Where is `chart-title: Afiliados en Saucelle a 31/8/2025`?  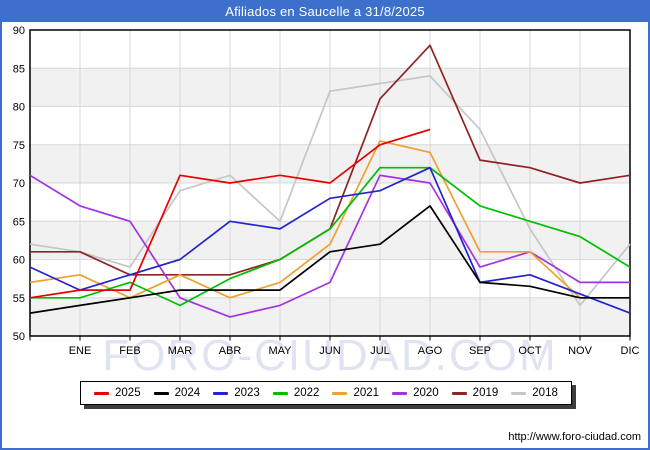 chart-title: Afiliados en Saucelle a 31/8/2025 is located at coordinates (325, 12).